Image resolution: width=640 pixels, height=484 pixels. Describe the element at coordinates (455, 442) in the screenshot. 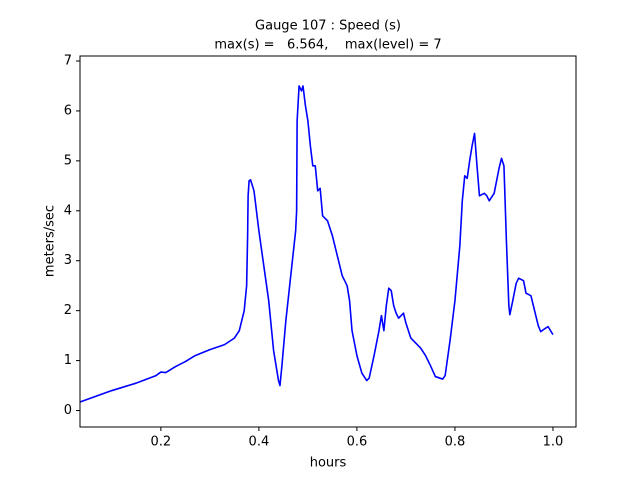

I see `x-tick-label: 0.8` at that location.